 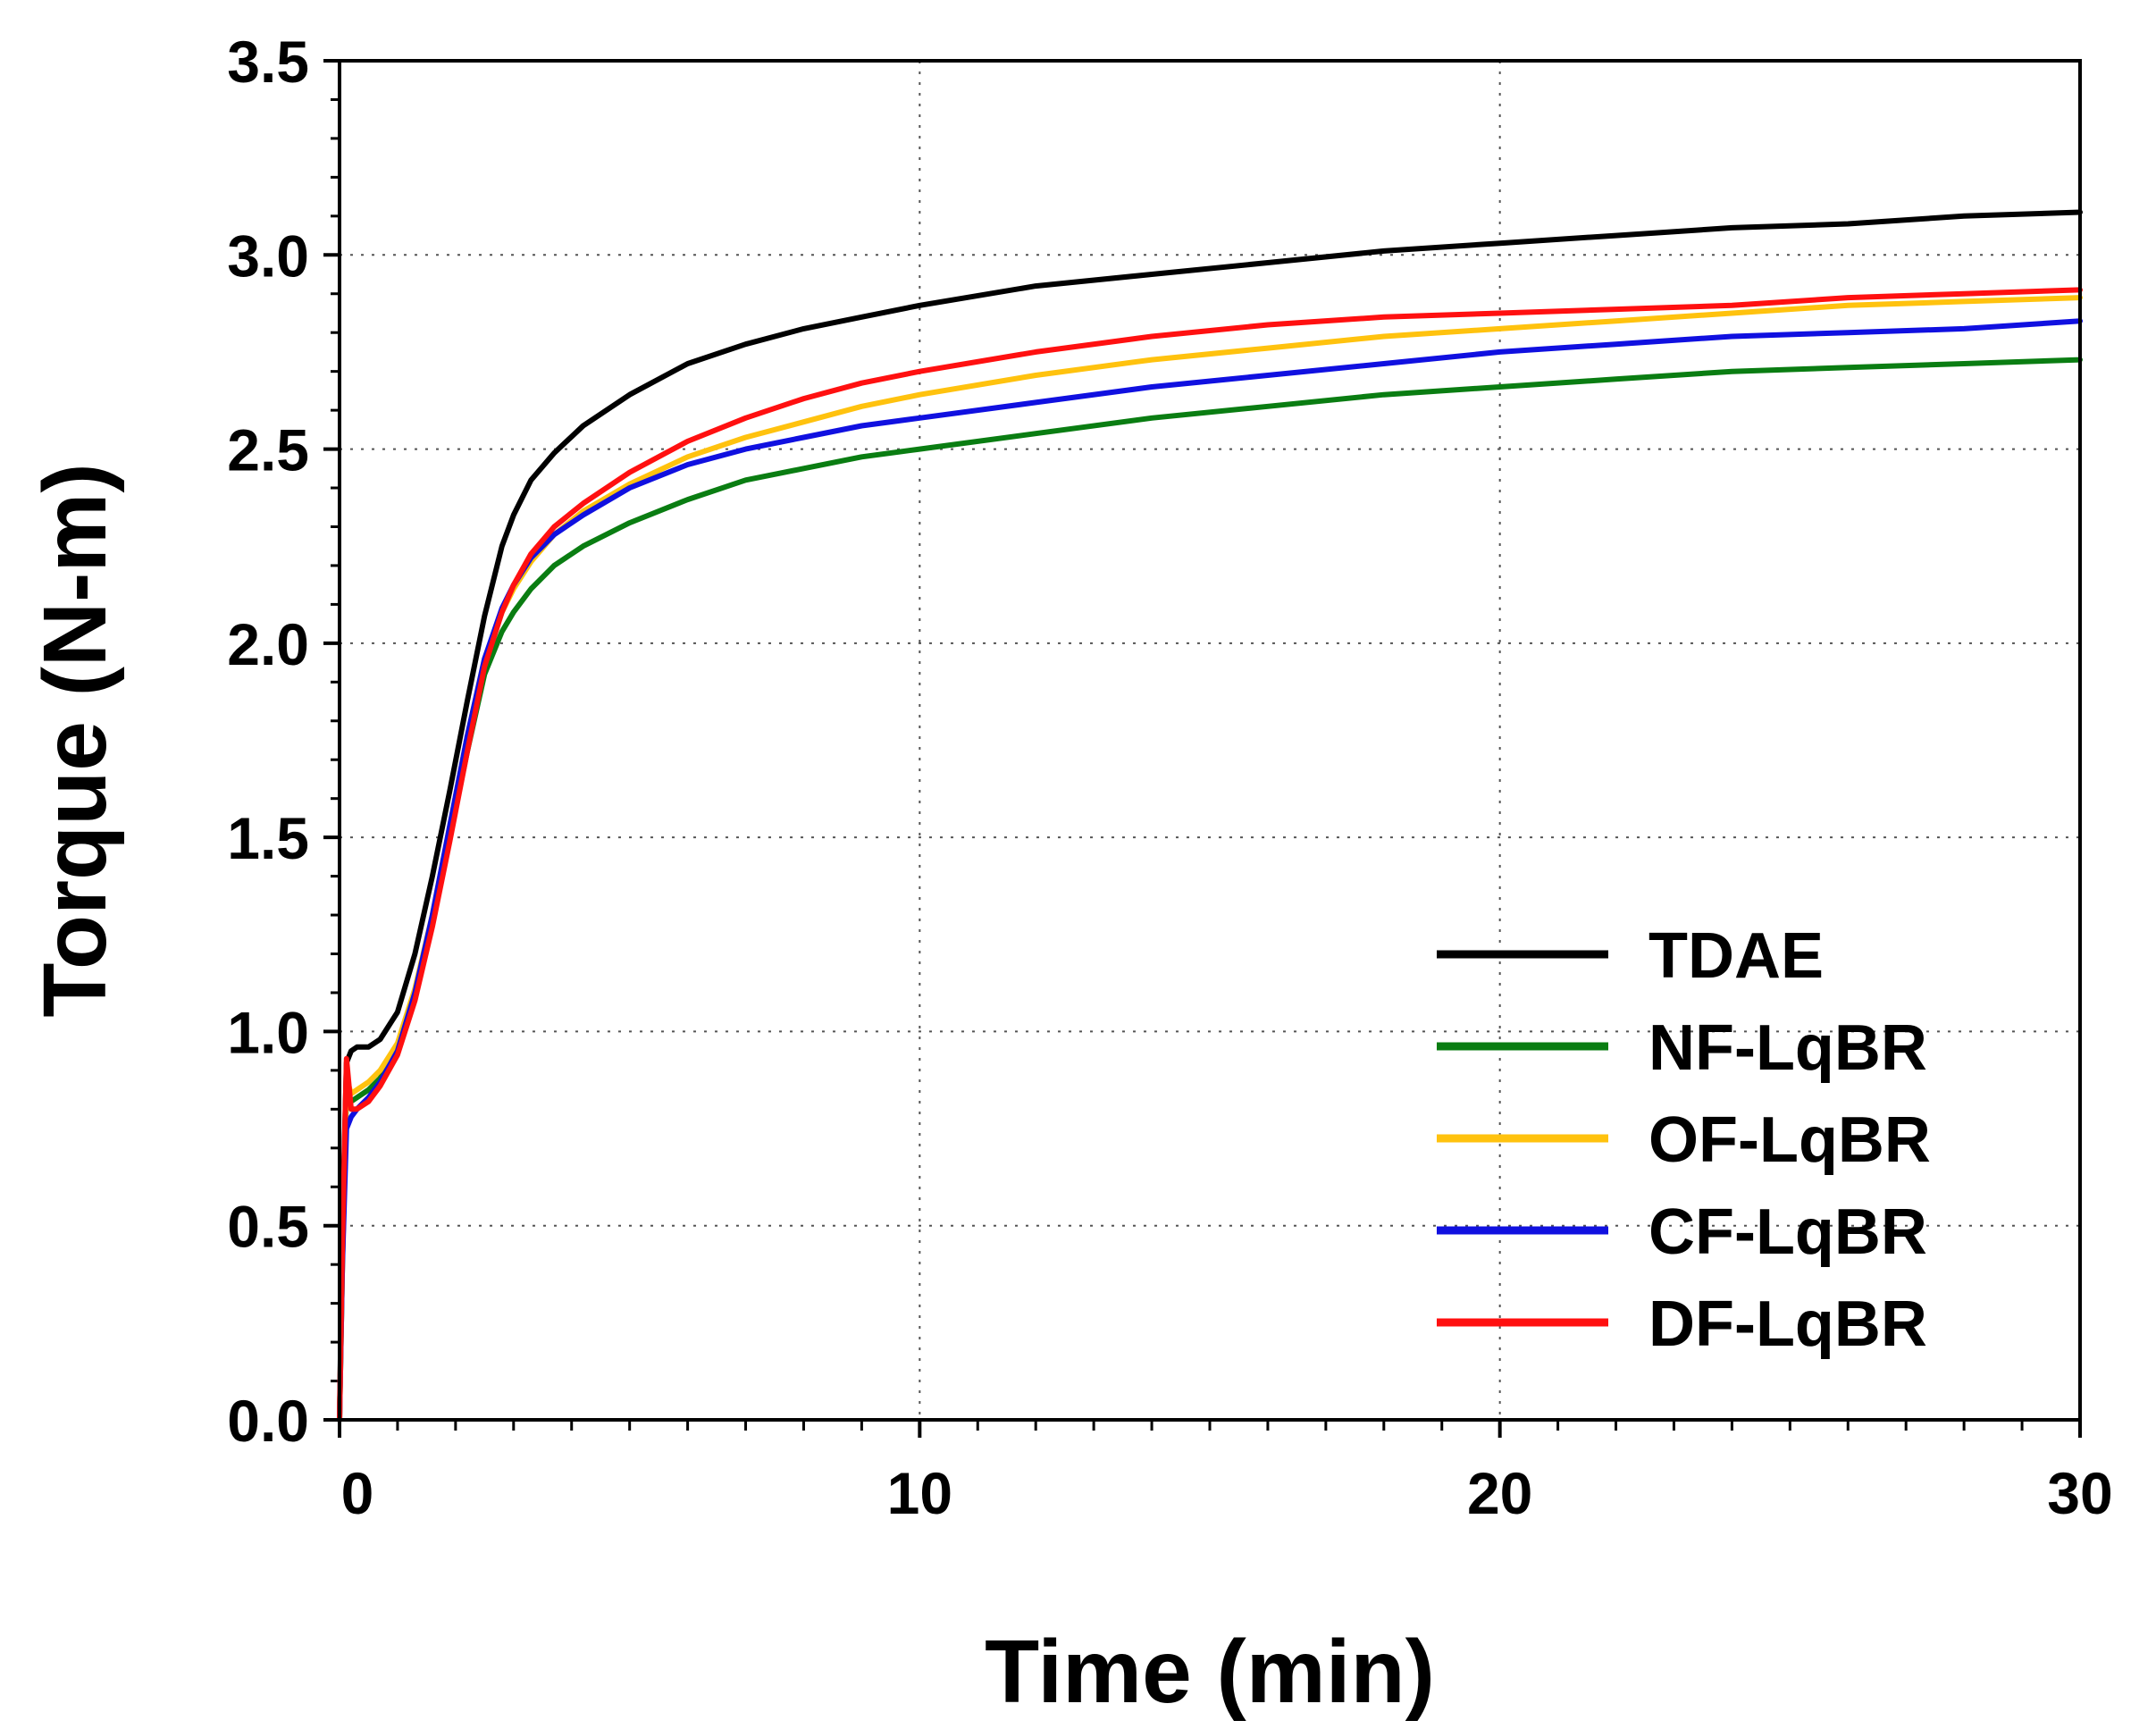 What do you see at coordinates (1788, 1232) in the screenshot?
I see `legend-label: CF-LqBR` at bounding box center [1788, 1232].